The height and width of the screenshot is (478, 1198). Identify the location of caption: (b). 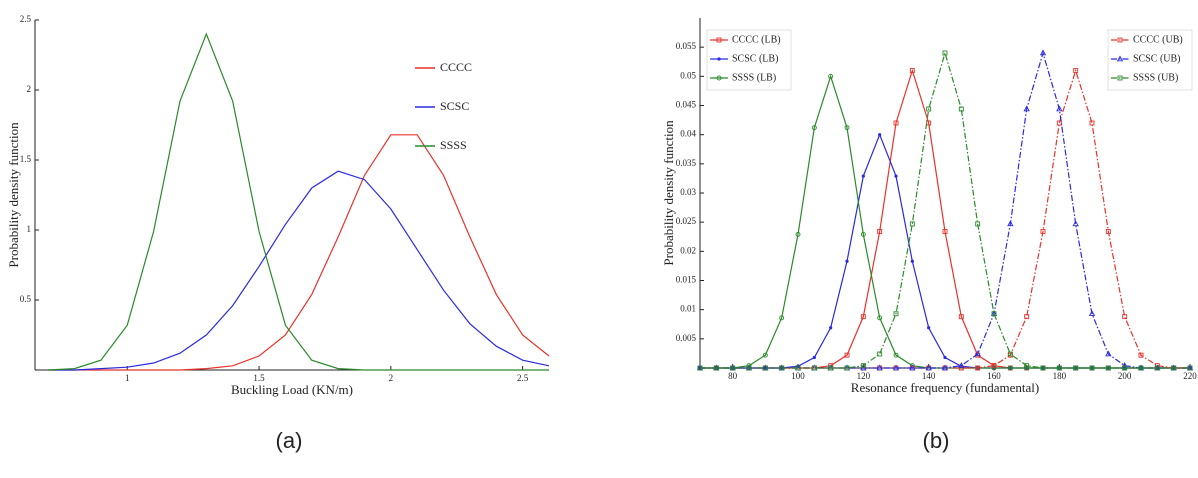
(936, 440).